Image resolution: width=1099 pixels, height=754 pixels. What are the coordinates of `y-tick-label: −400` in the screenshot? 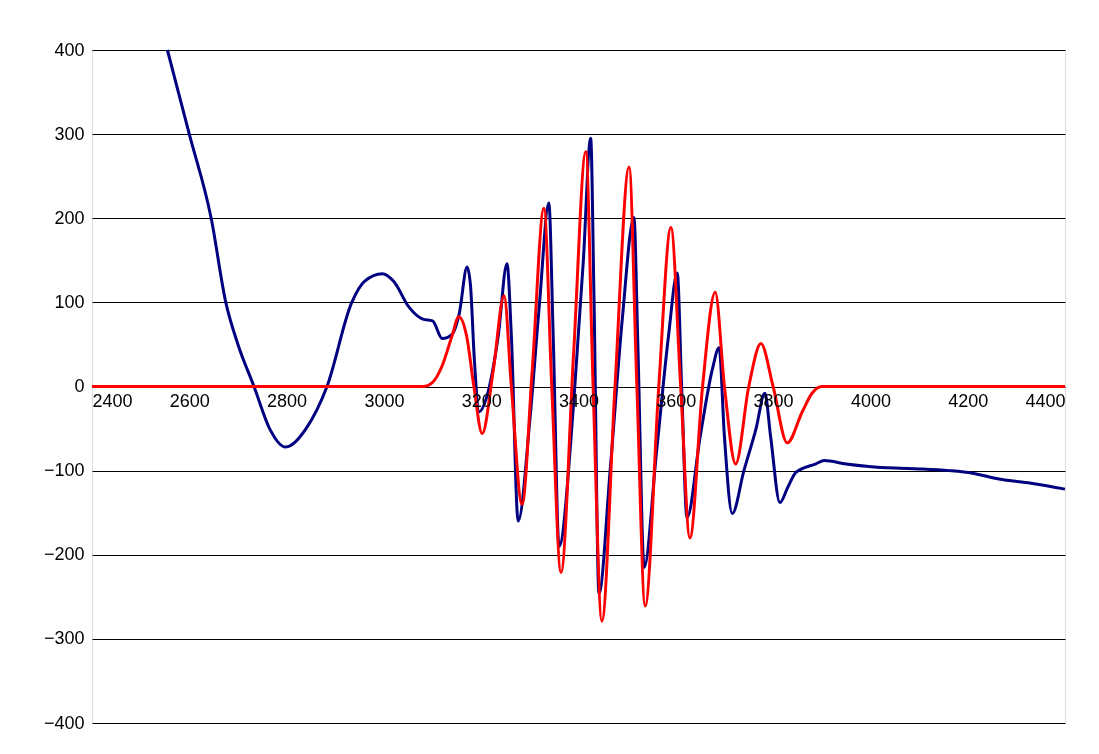 It's located at (64, 722).